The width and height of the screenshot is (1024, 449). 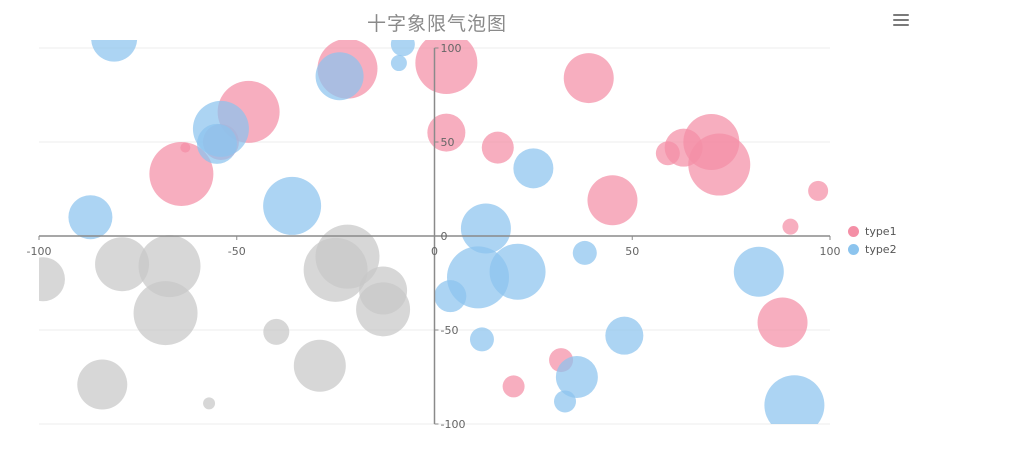 I want to click on x-tick-label: 0, so click(x=434, y=251).